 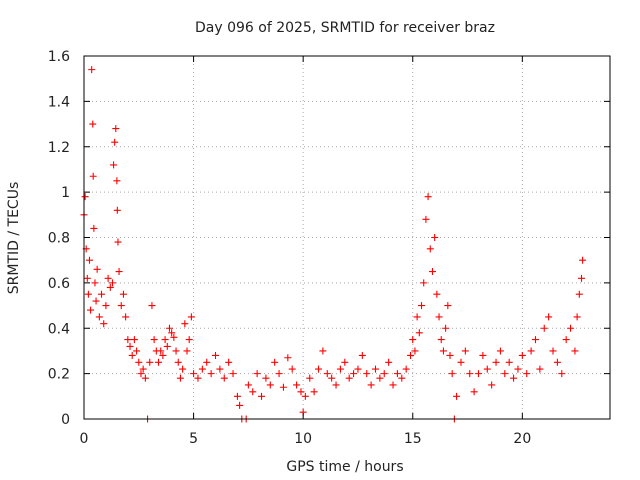 I want to click on y-tick-label: 0.2, so click(x=59, y=375).